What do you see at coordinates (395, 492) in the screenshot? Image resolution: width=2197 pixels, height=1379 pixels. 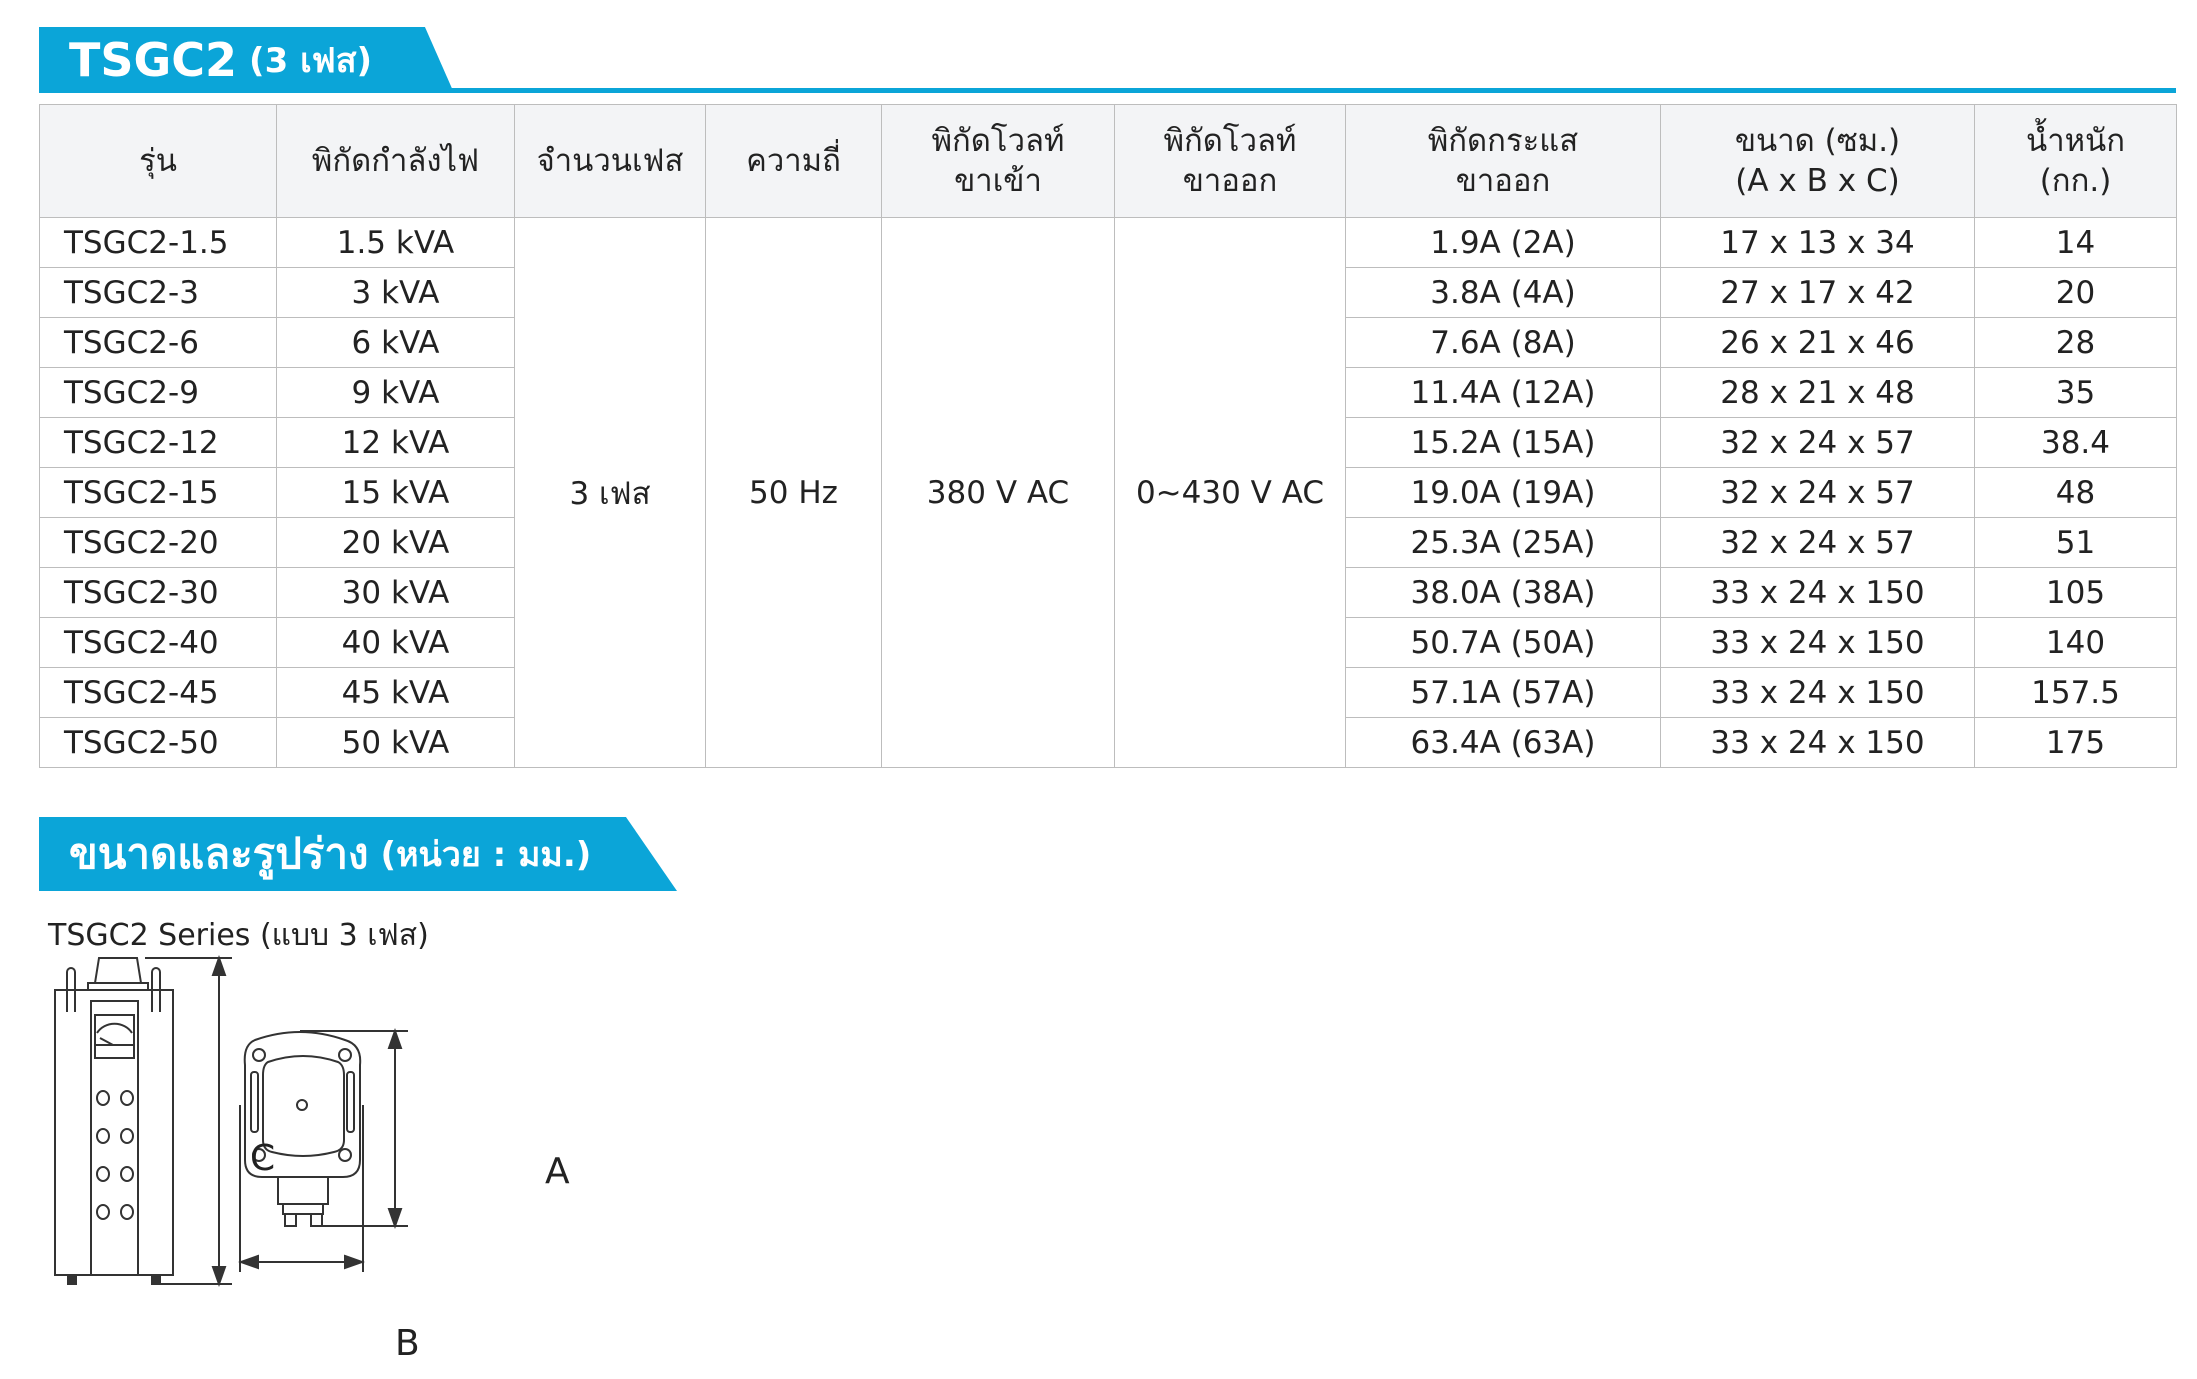 I see `power-cell: 15 kVA` at bounding box center [395, 492].